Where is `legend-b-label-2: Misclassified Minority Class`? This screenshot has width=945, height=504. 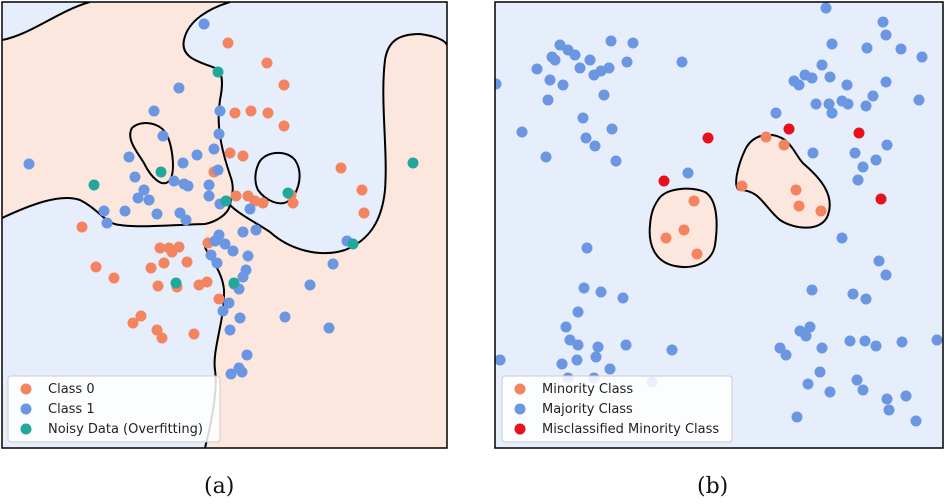 legend-b-label-2: Misclassified Minority Class is located at coordinates (630, 429).